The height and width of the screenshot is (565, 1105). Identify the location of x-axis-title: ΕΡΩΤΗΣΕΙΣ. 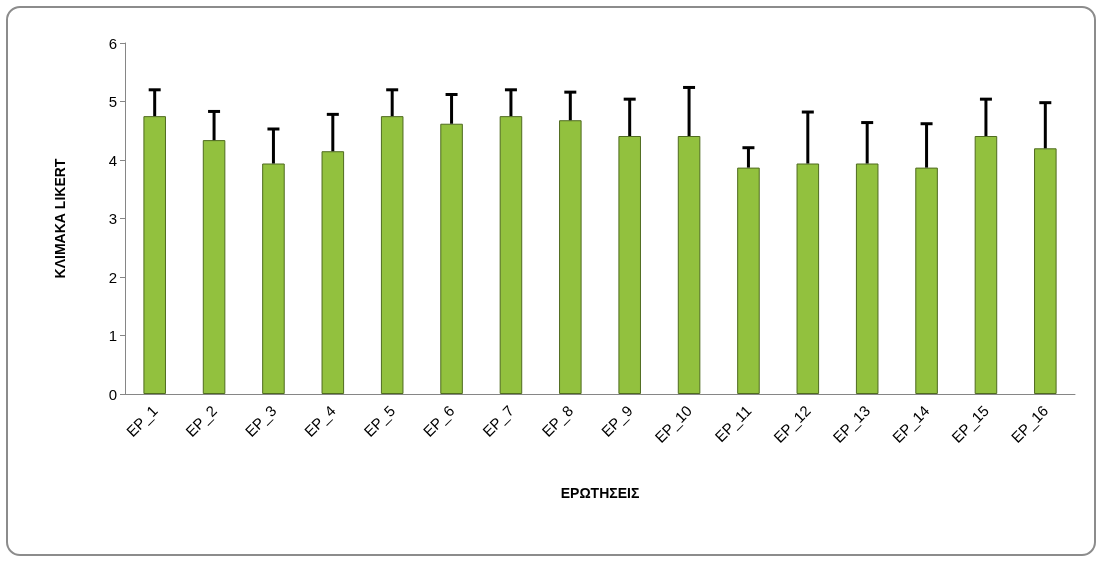
(600, 493).